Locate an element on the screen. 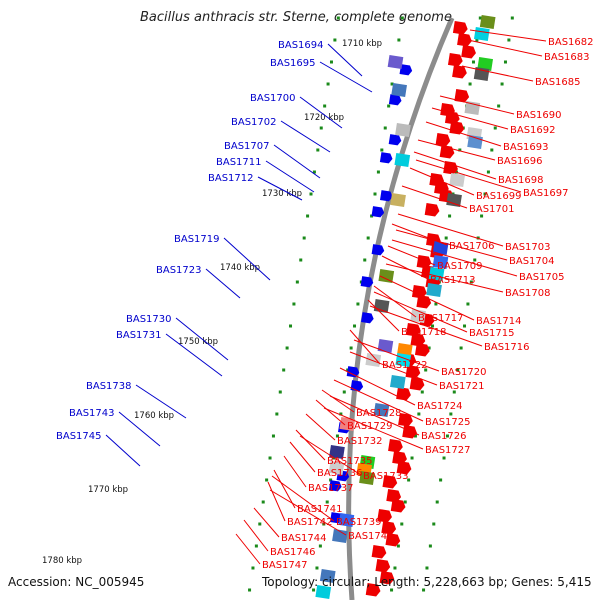  gene-label-right: BAS1713 is located at coordinates (453, 280).